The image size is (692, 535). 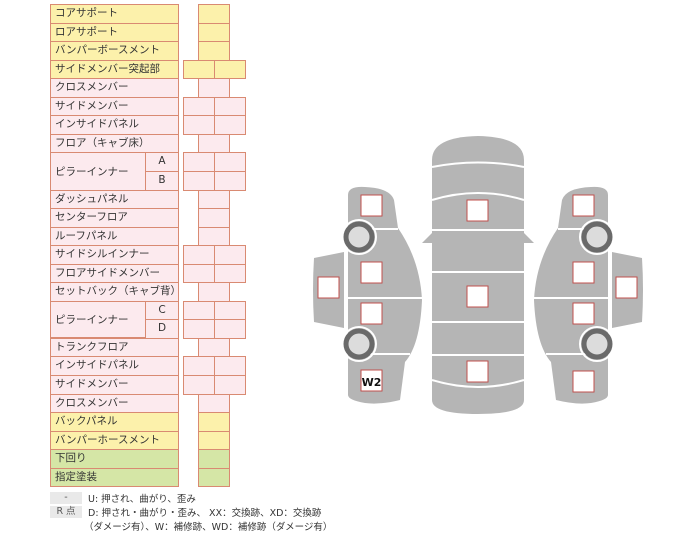 I want to click on row-label: 指定塗装, so click(x=114, y=477).